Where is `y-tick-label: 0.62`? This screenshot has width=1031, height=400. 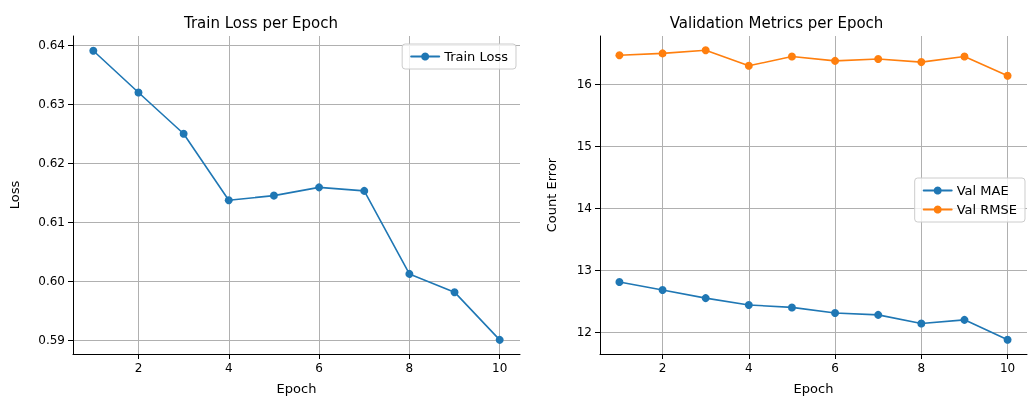
y-tick-label: 0.62 is located at coordinates (51, 163).